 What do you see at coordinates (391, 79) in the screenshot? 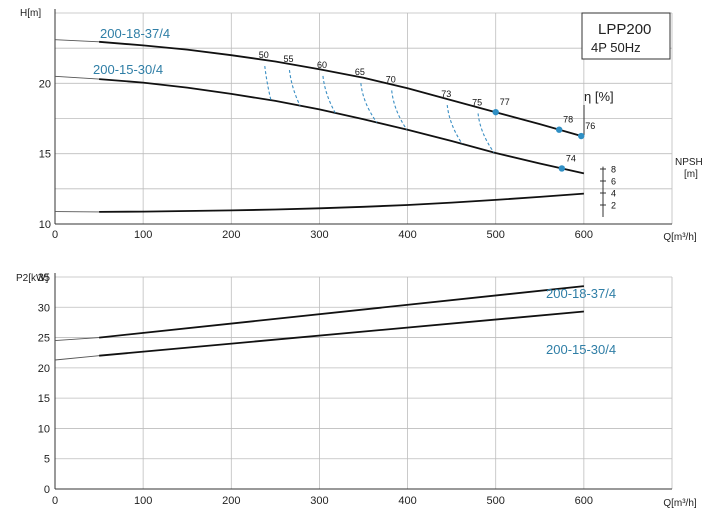
I see `efficiency-label: 70` at bounding box center [391, 79].